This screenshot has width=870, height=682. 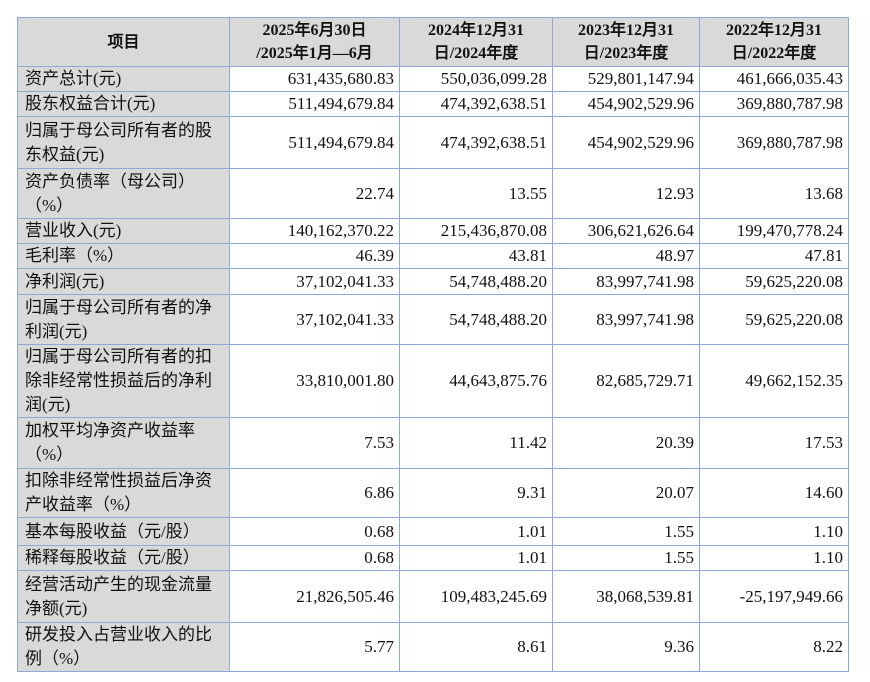 I want to click on row-label: 扣除非经常性损益后净资产收益率（%）, so click(x=123, y=493).